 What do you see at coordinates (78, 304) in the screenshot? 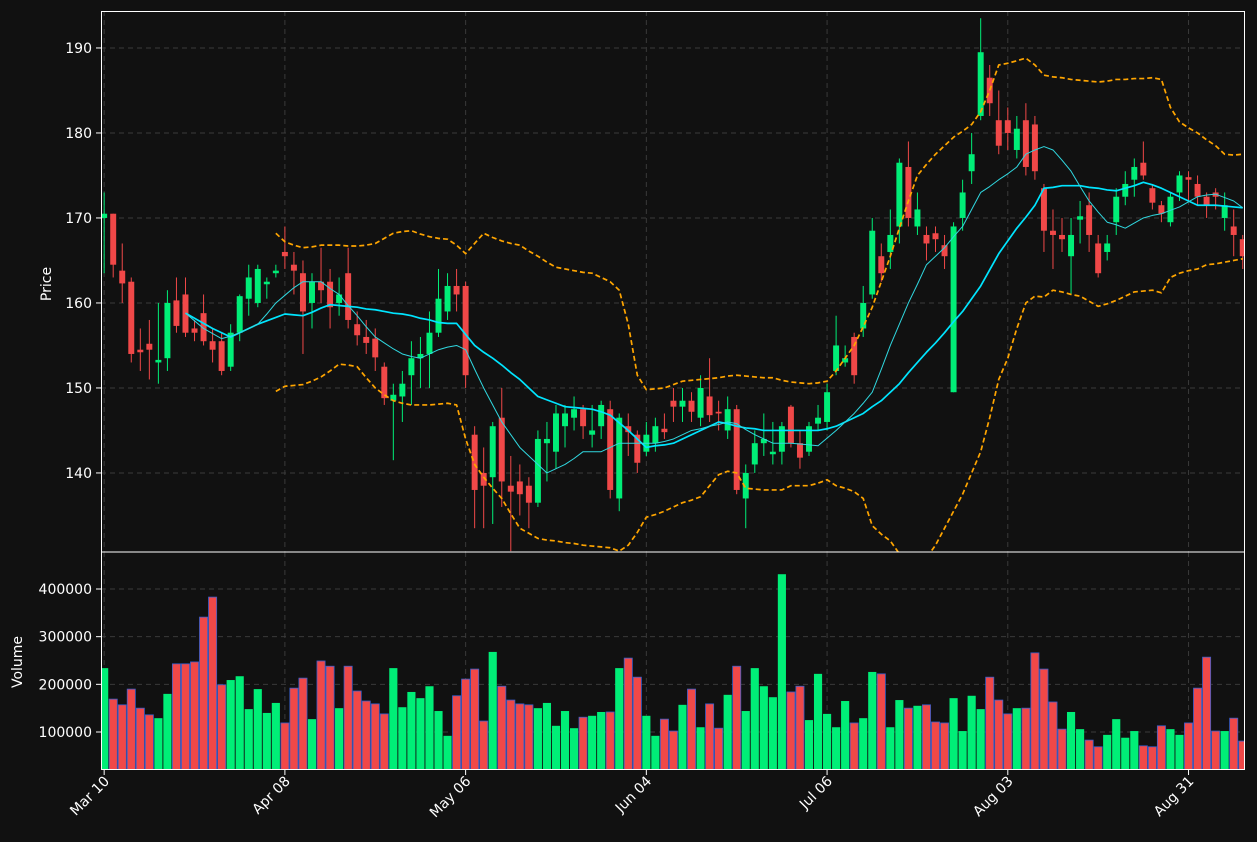
I see `y-tick-label: 160` at bounding box center [78, 304].